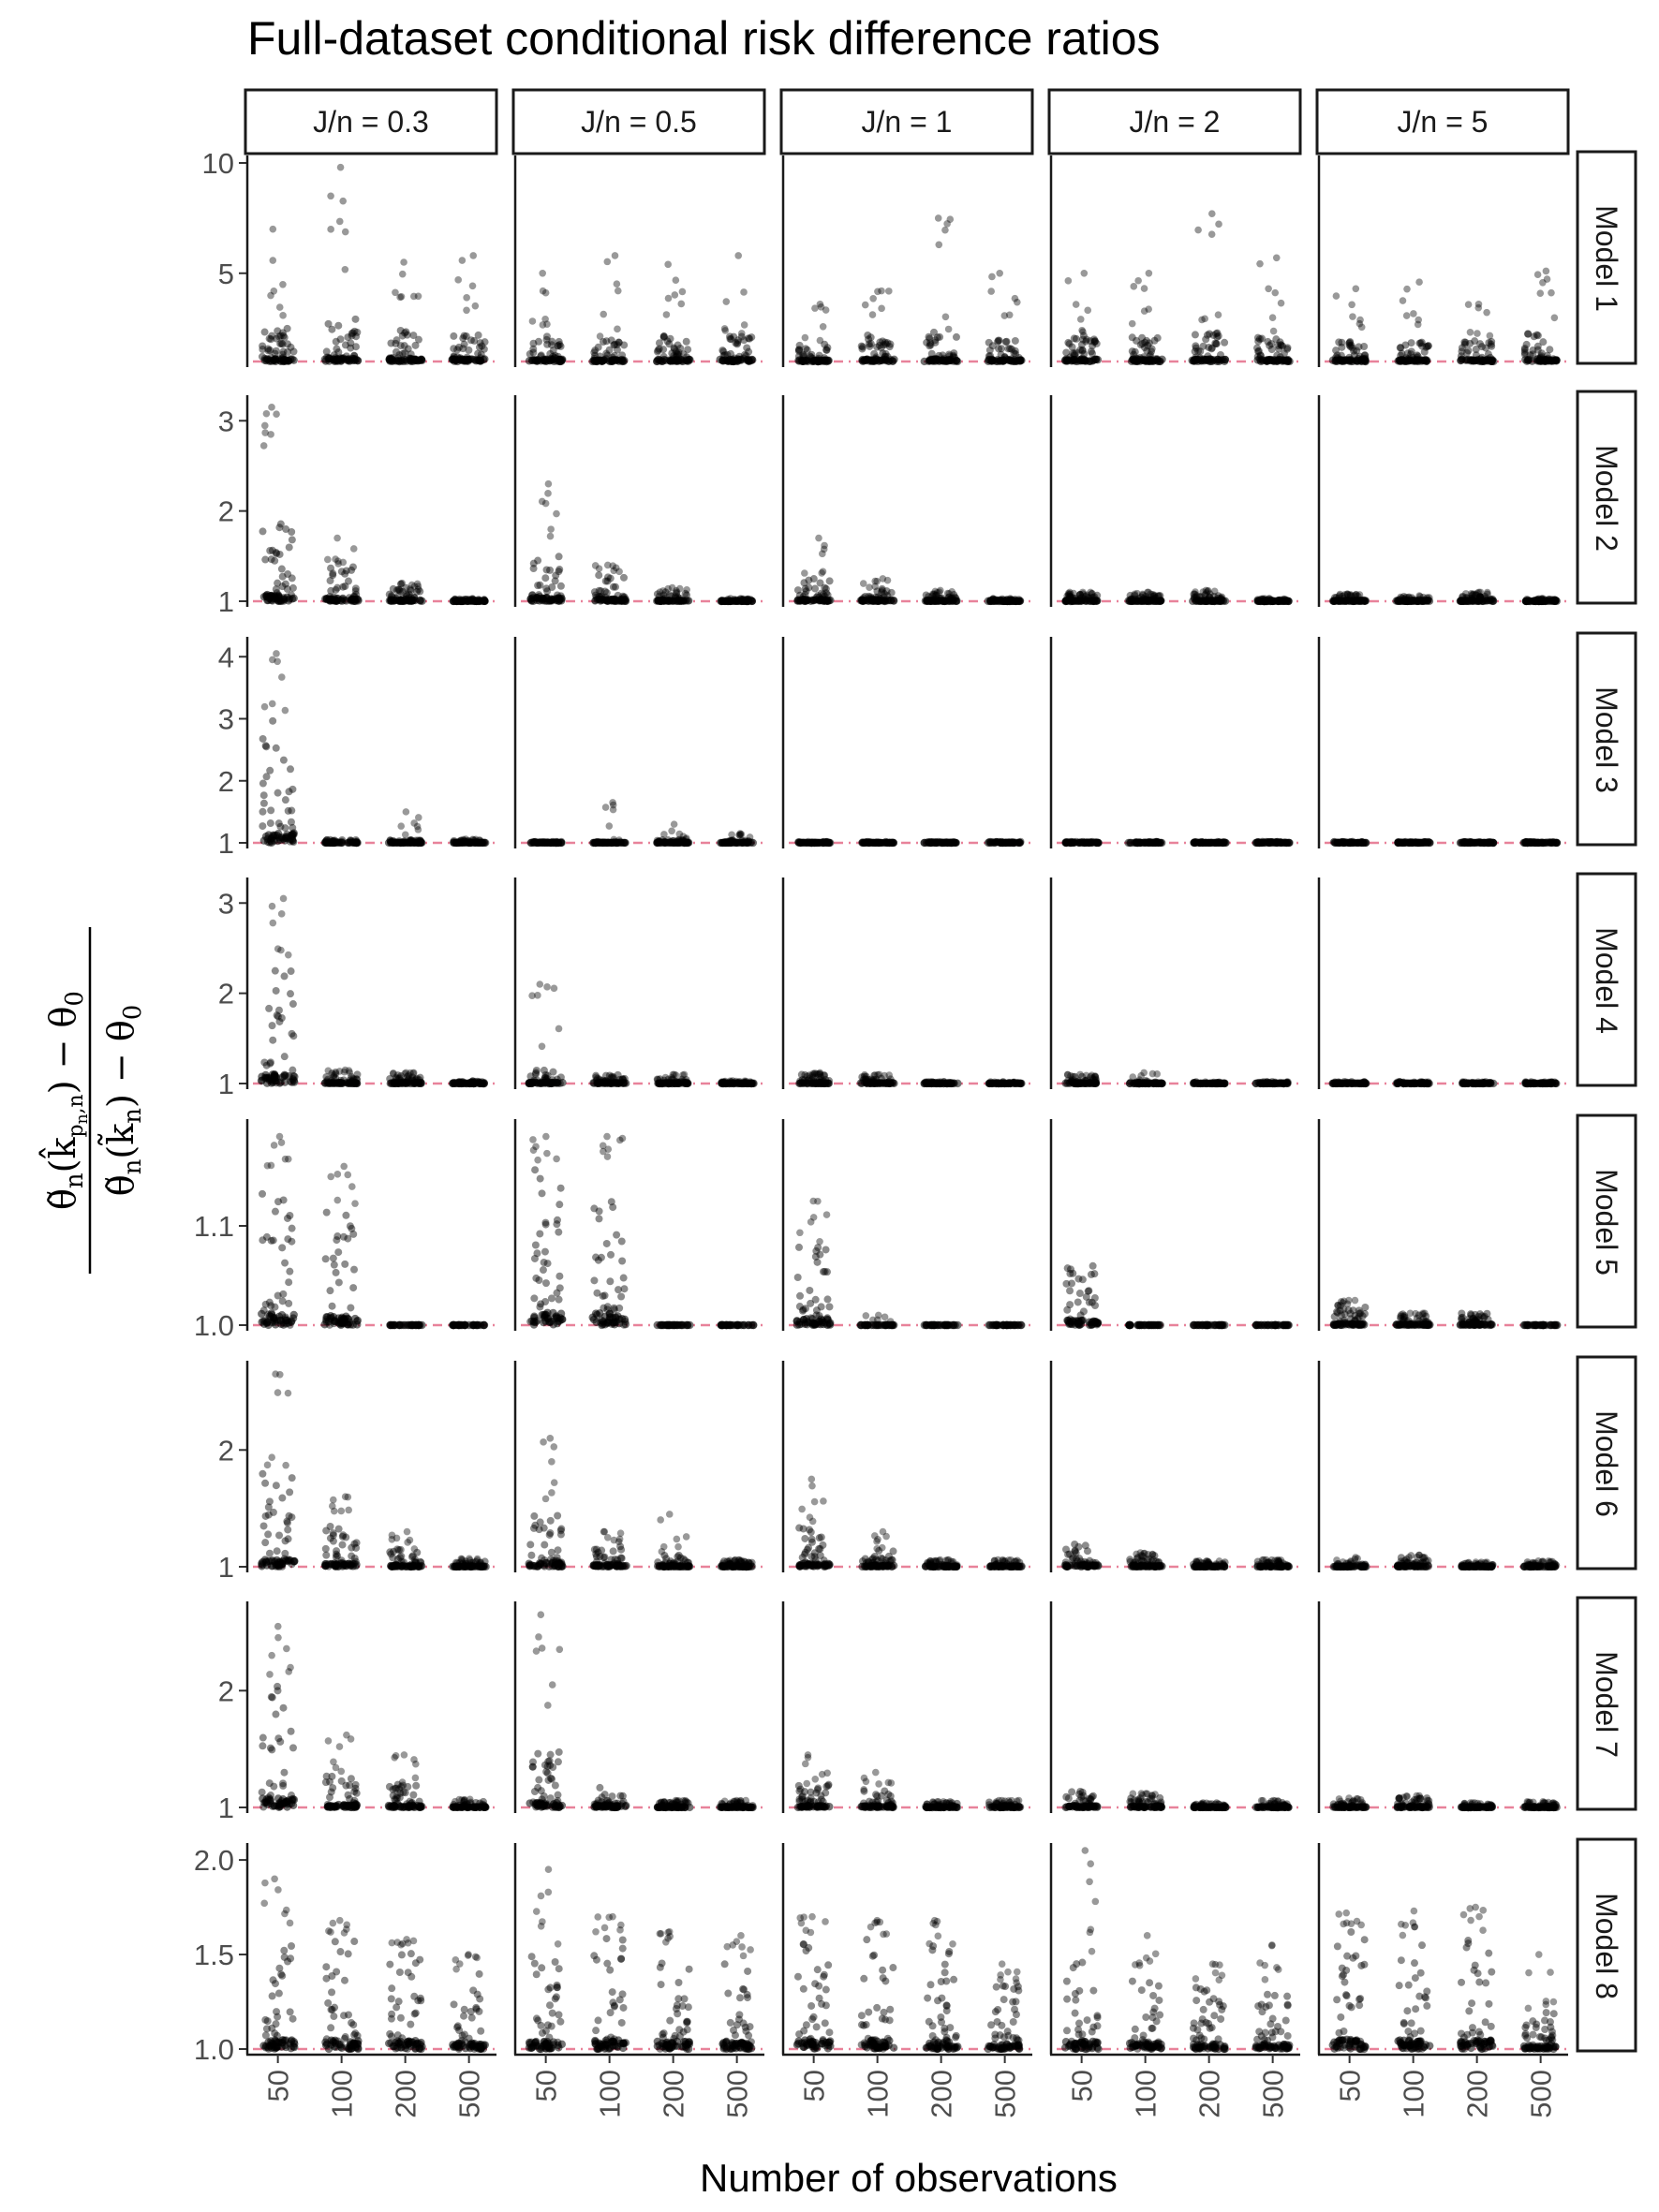  I want to click on y-axis: 123, so click(233, 993).